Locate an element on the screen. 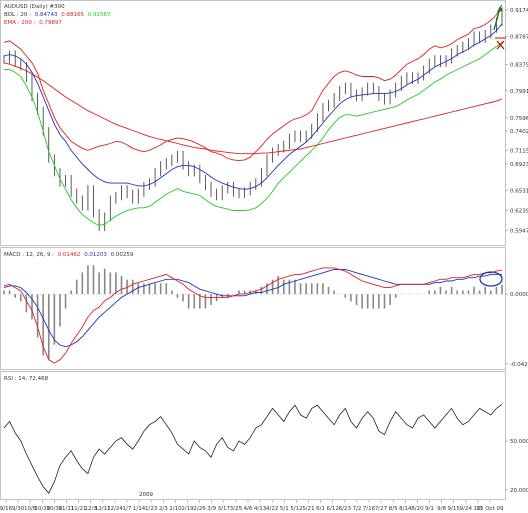 This screenshot has width=528, height=513. price-y-tick-label: 0.7596 is located at coordinates (519, 119).